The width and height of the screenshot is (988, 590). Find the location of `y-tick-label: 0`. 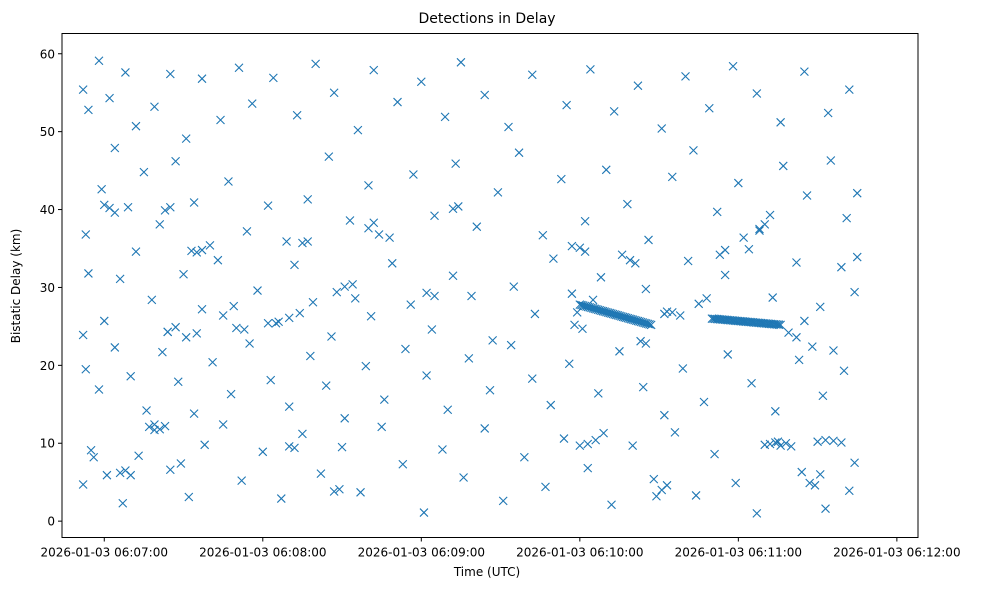

y-tick-label: 0 is located at coordinates (51, 522).